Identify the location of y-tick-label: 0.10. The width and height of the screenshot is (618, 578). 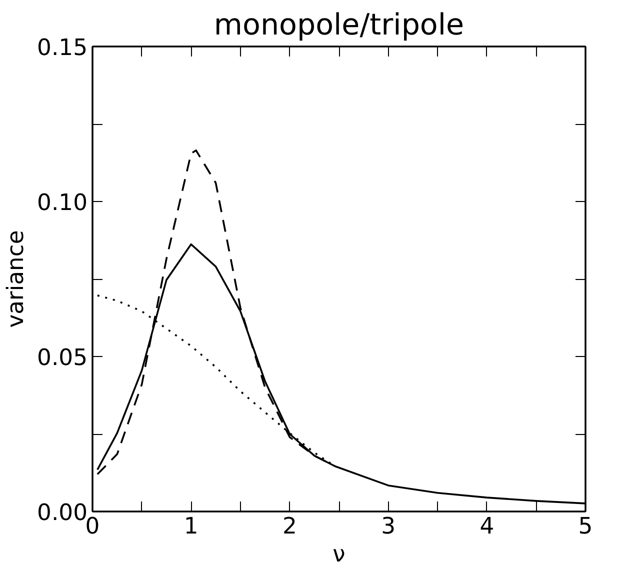
(62, 203).